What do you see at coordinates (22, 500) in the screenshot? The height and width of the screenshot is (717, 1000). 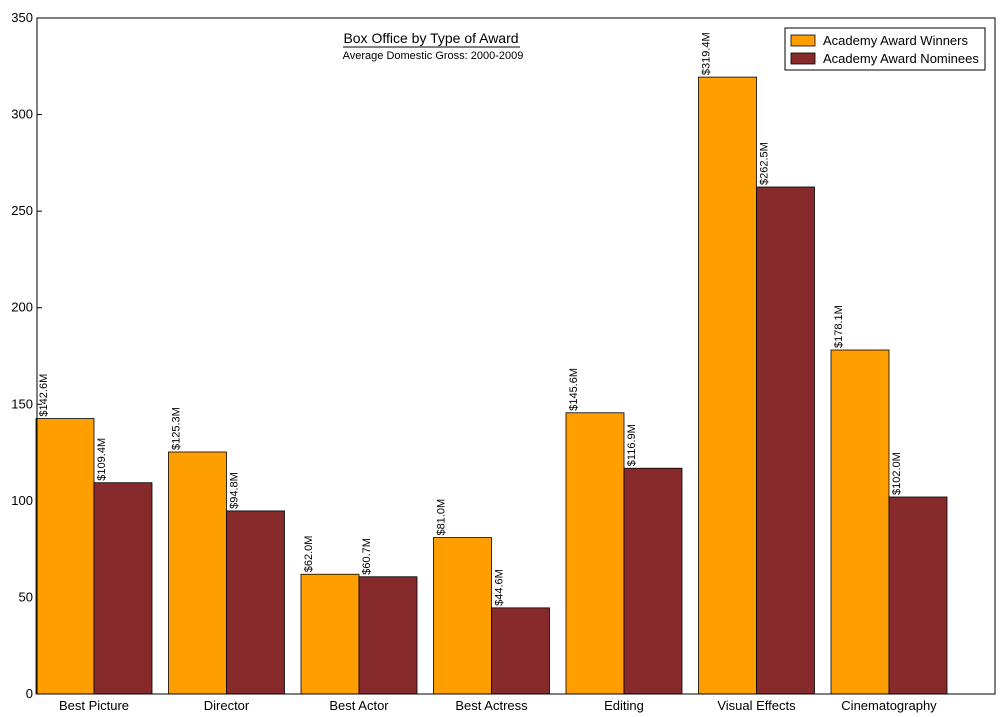 I see `y-tick-label: 100` at bounding box center [22, 500].